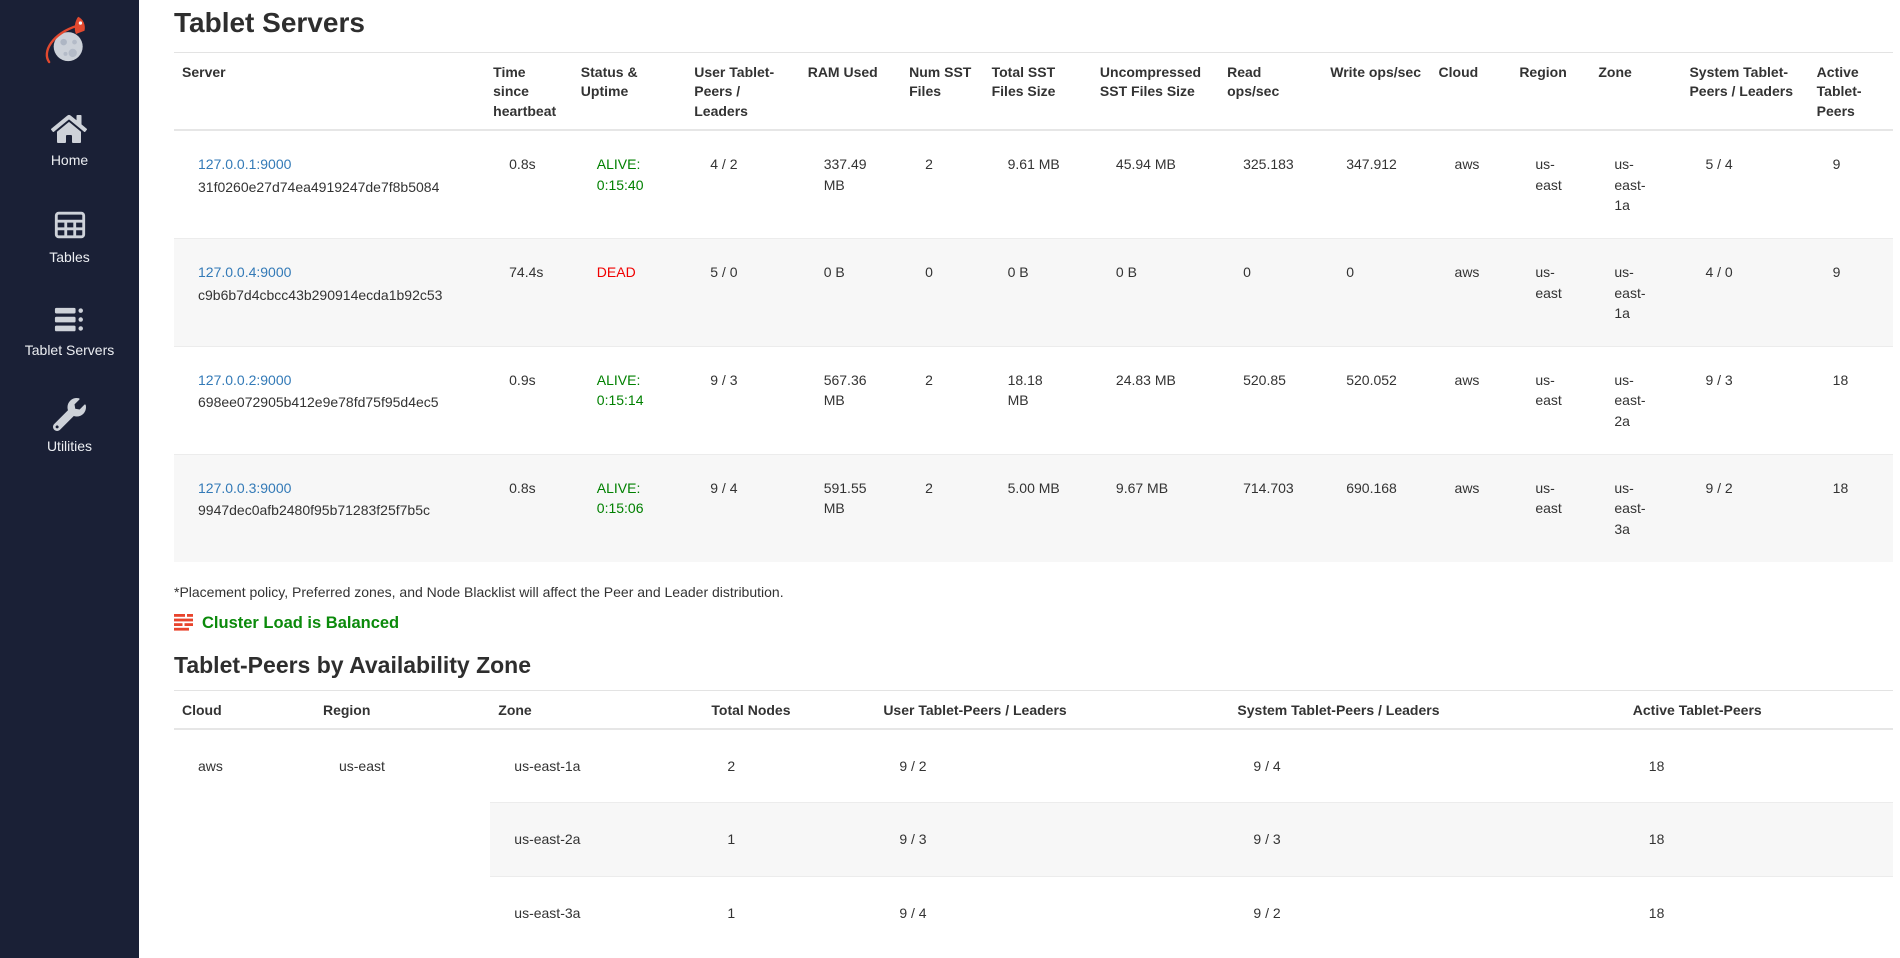 This screenshot has height=958, width=1900. Describe the element at coordinates (789, 912) in the screenshot. I see `cell-total-nodes: 1` at that location.